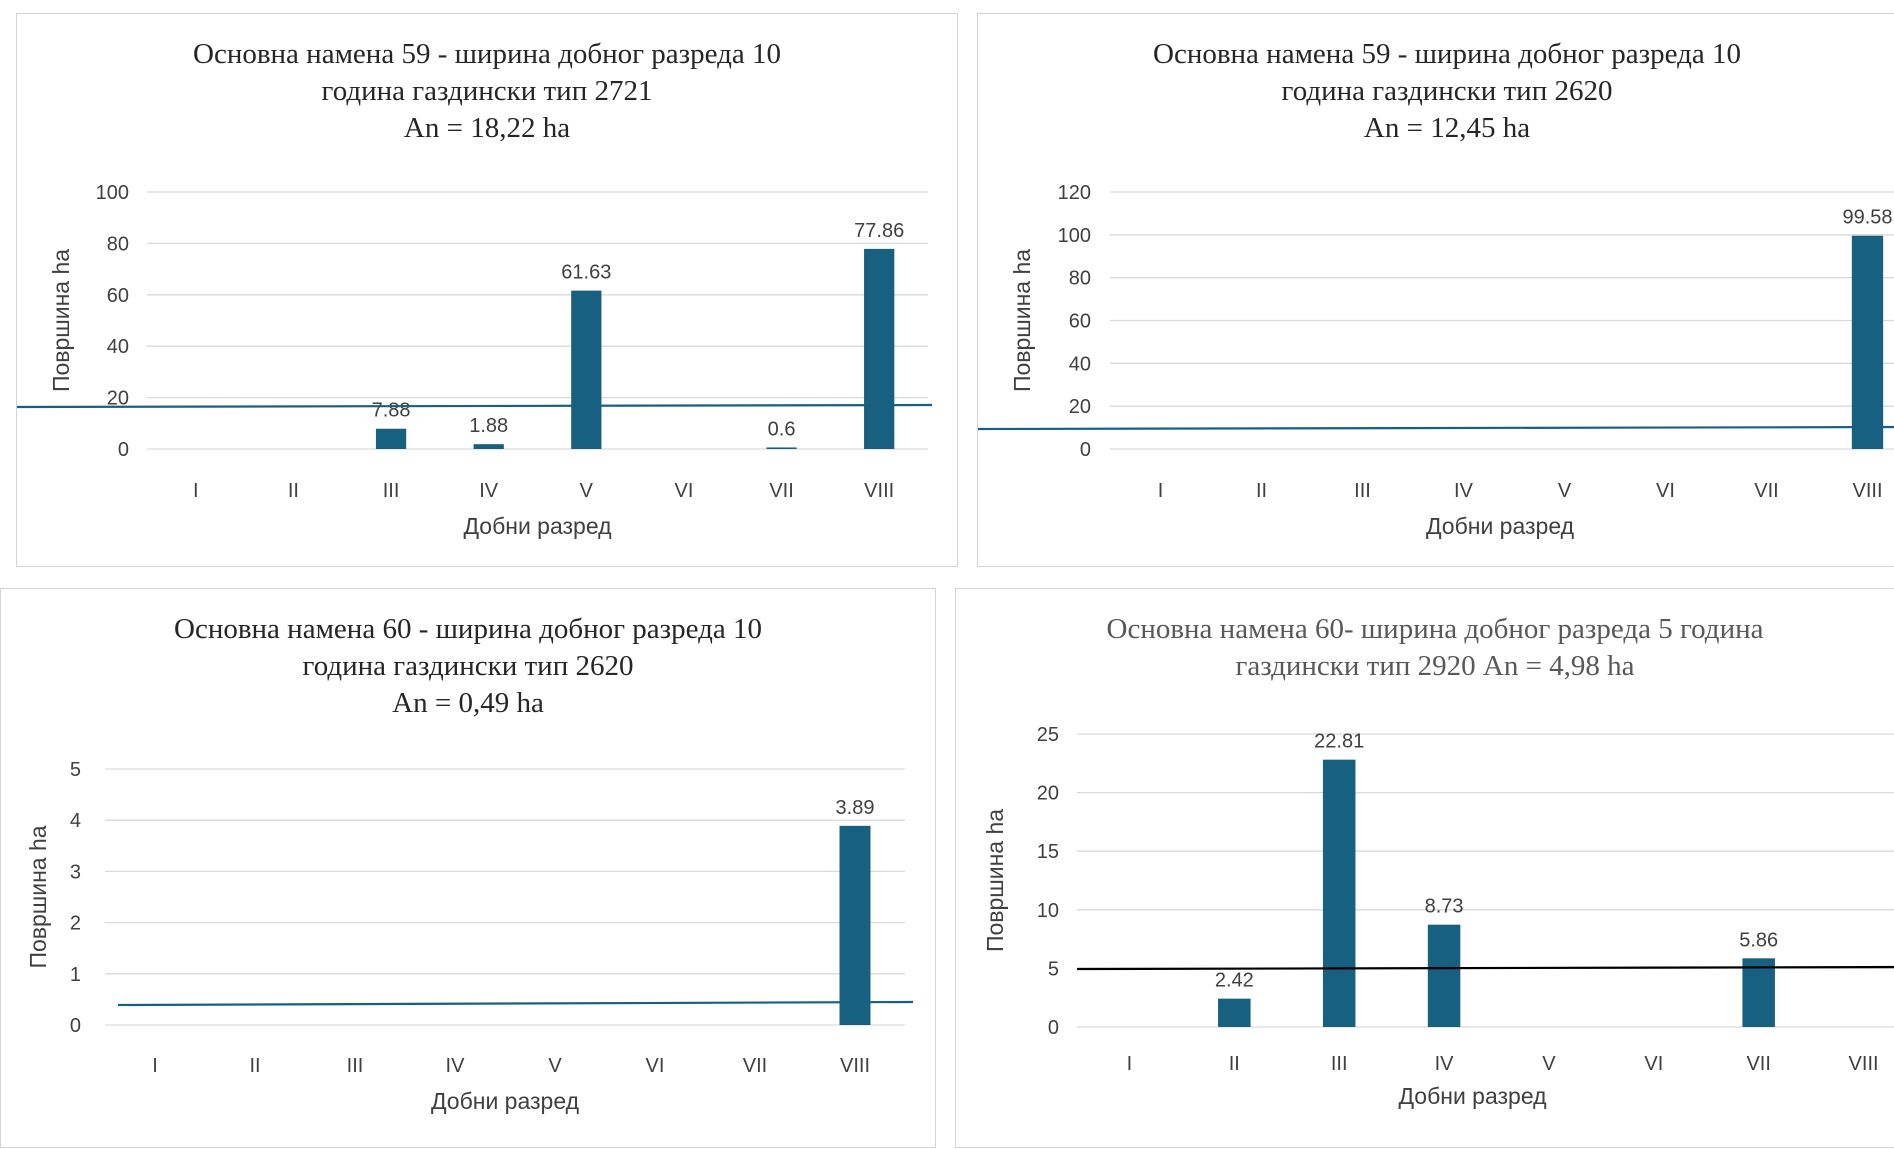 This screenshot has height=1149, width=1894. I want to click on y-tick-label: 3, so click(75, 872).